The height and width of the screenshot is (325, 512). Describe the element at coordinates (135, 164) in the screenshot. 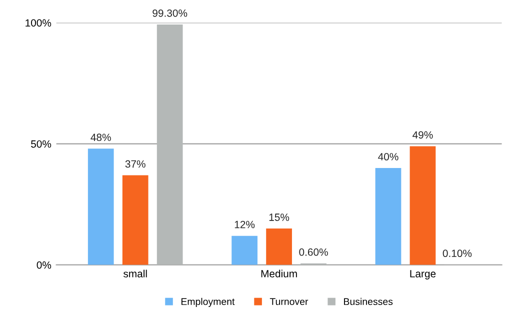

I see `data-label: 37%` at that location.